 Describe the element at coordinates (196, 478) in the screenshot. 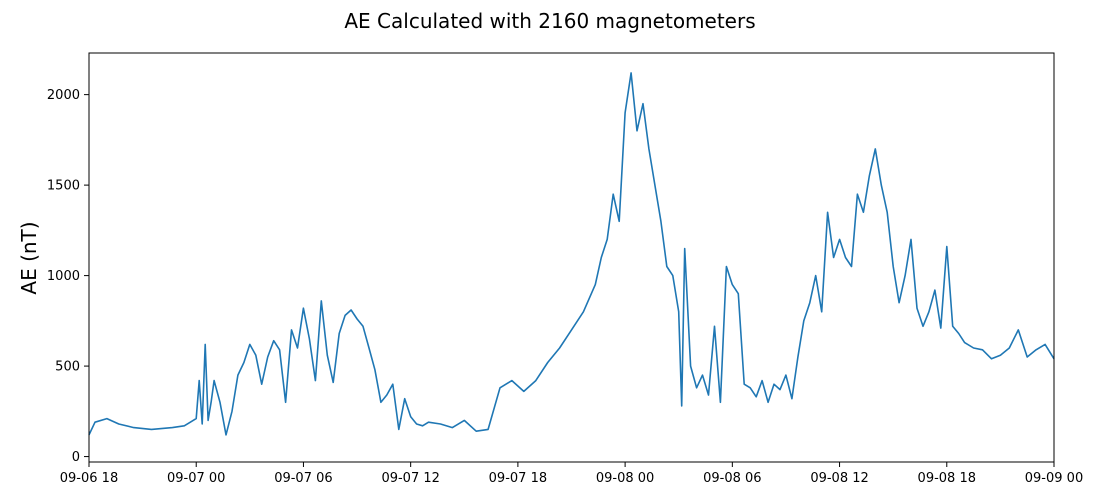

I see `x-tick-label: 09-07 00` at that location.